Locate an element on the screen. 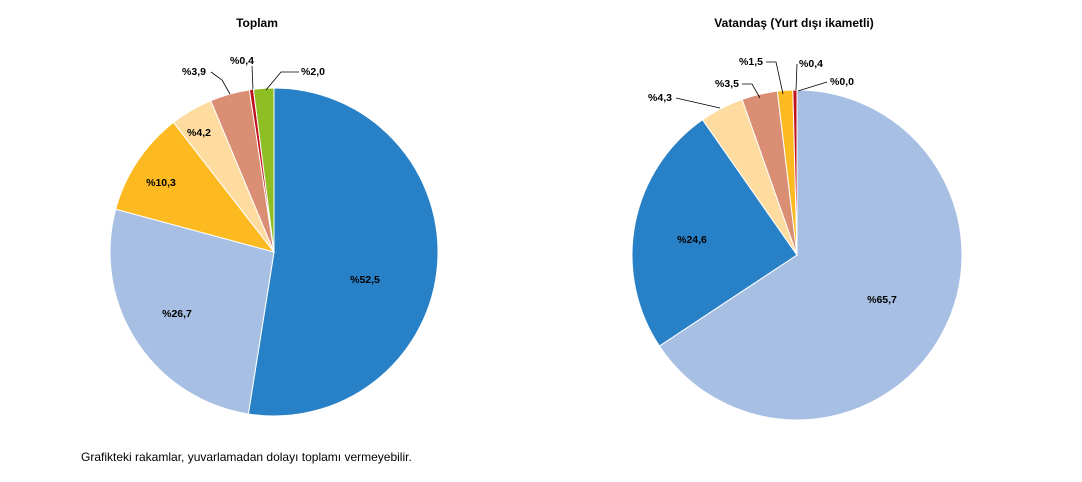 This screenshot has width=1082, height=482. slice-label: %3,9 is located at coordinates (194, 72).